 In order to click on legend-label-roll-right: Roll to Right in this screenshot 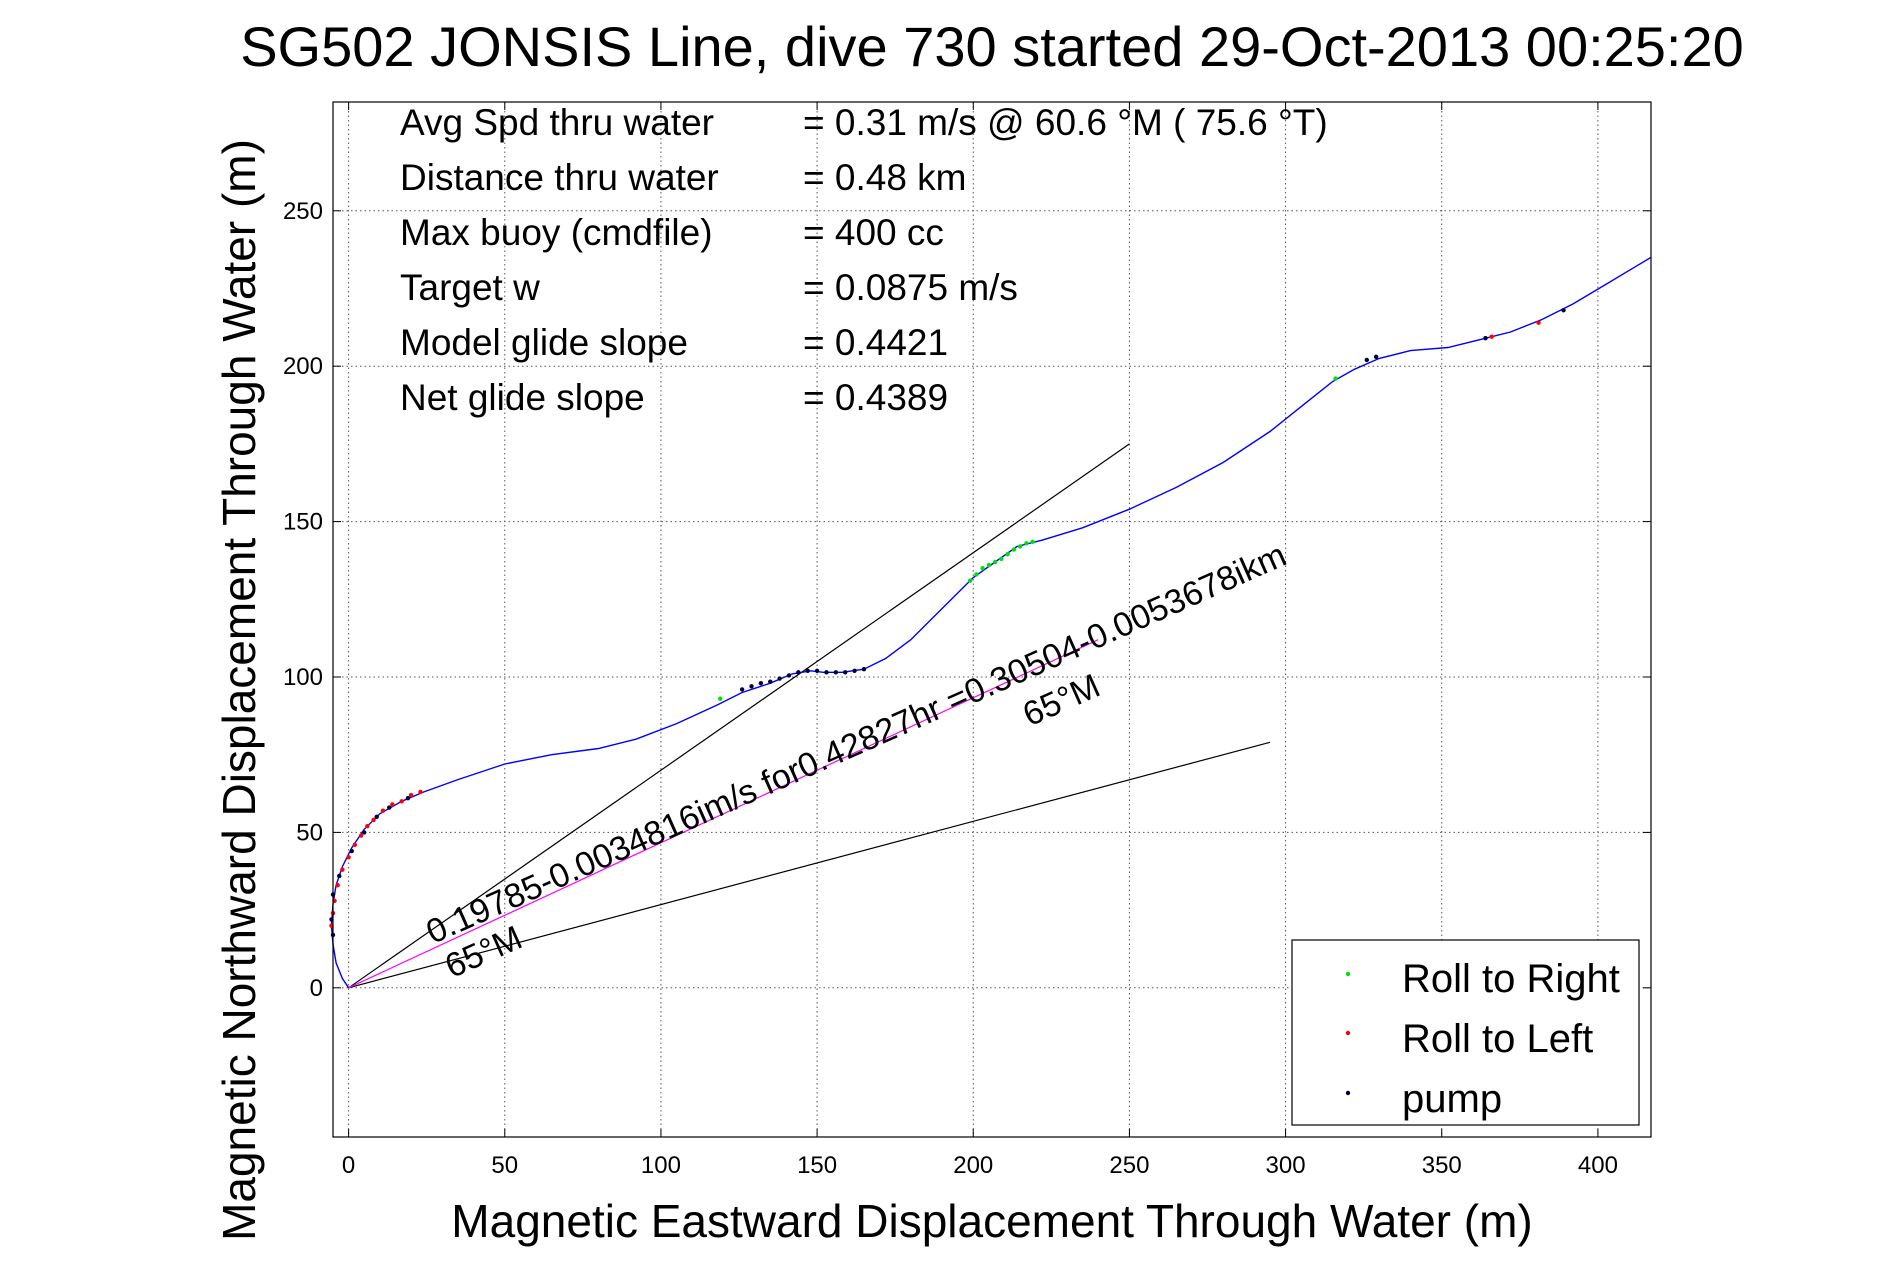, I will do `click(1511, 979)`.